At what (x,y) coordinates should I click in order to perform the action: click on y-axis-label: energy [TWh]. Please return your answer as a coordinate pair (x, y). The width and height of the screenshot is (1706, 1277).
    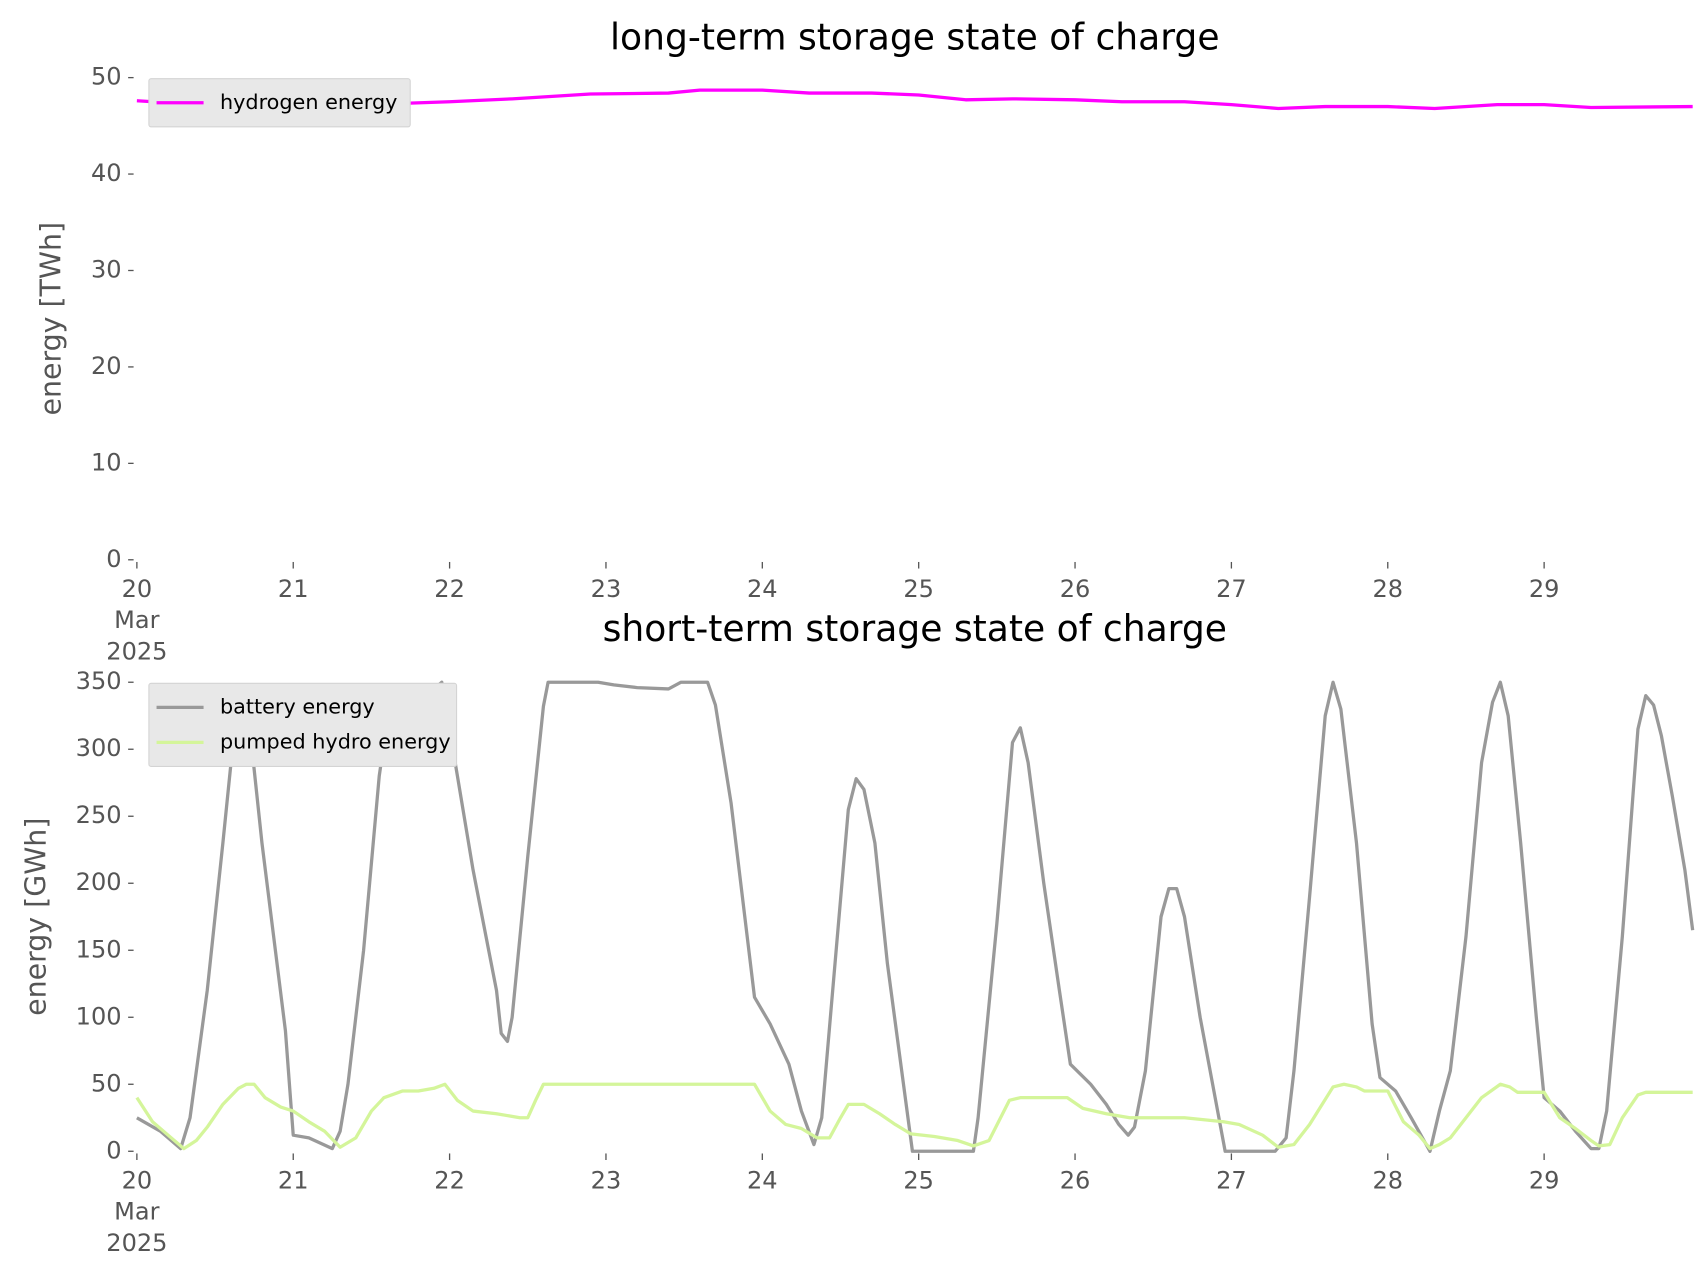
    Looking at the image, I should click on (51, 319).